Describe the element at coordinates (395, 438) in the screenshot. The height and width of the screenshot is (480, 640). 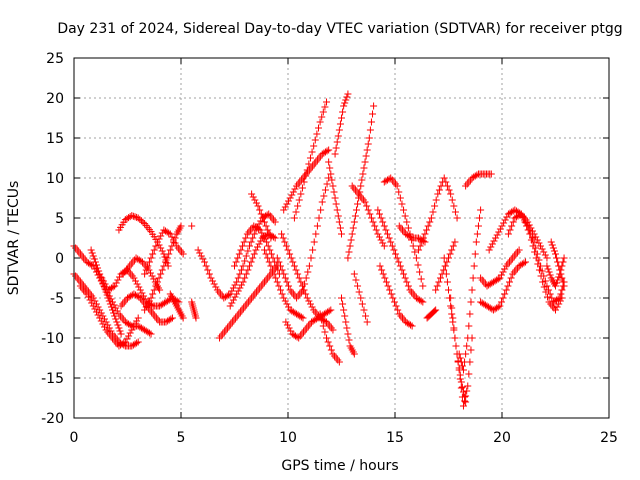
I see `x-tick-label: 15` at that location.